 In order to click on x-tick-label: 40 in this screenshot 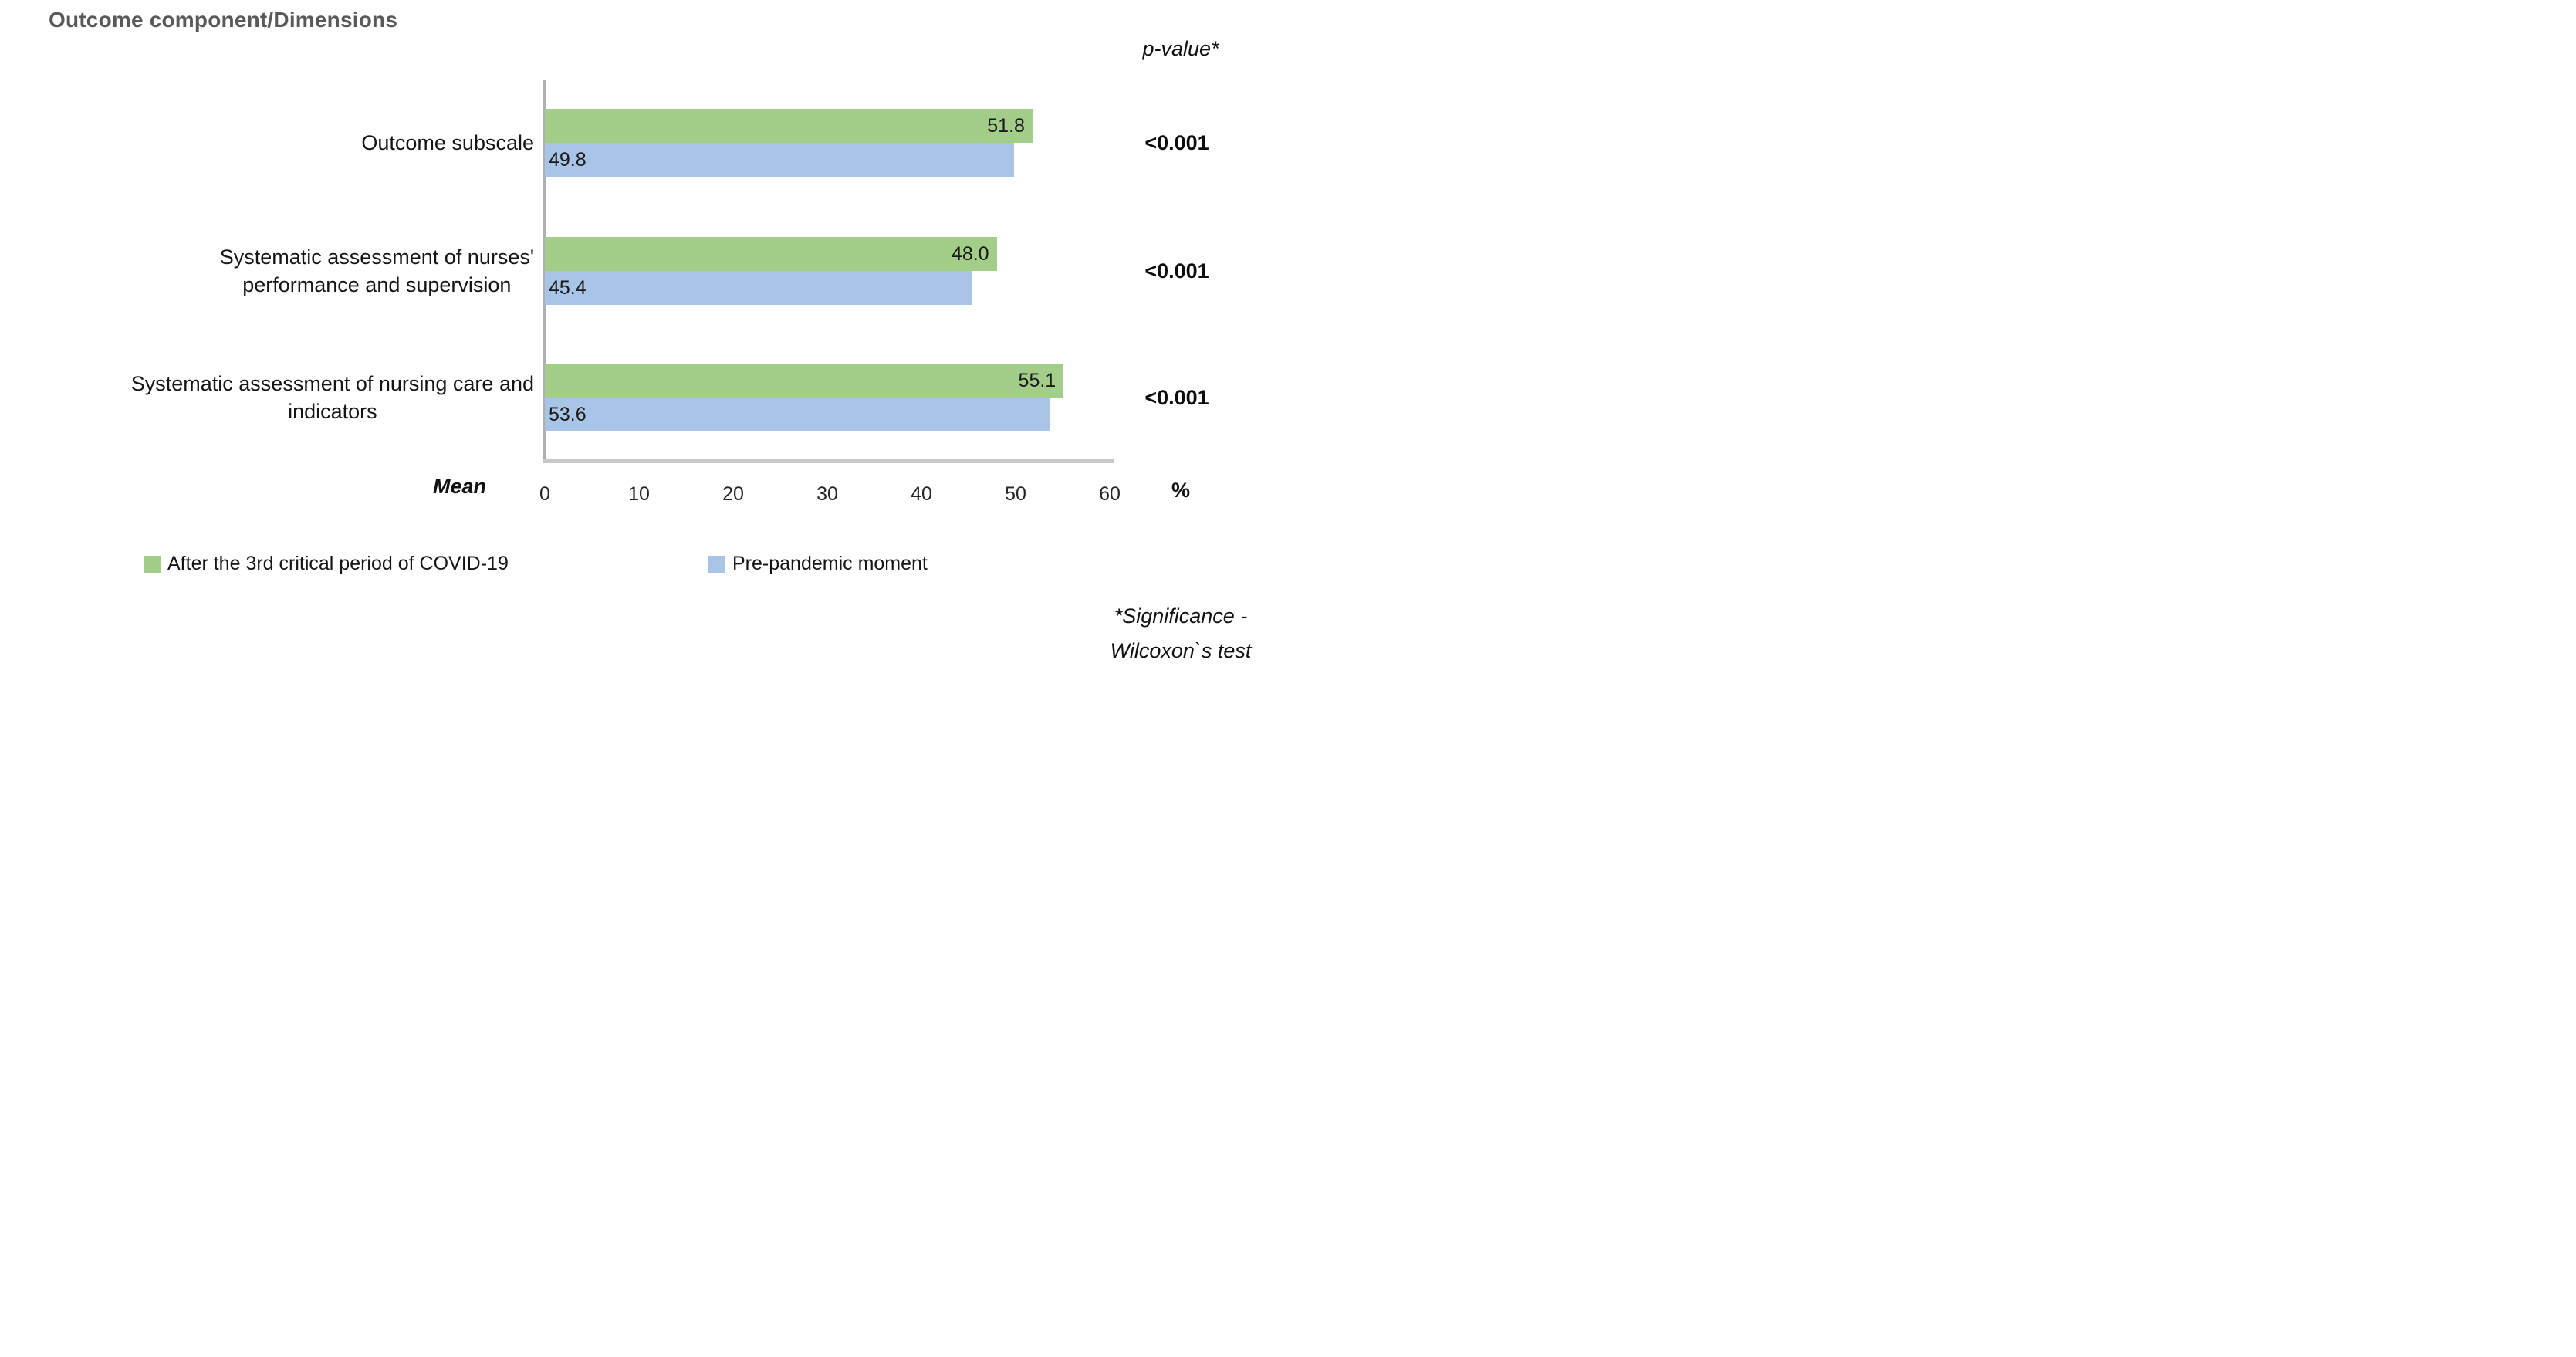, I will do `click(921, 494)`.